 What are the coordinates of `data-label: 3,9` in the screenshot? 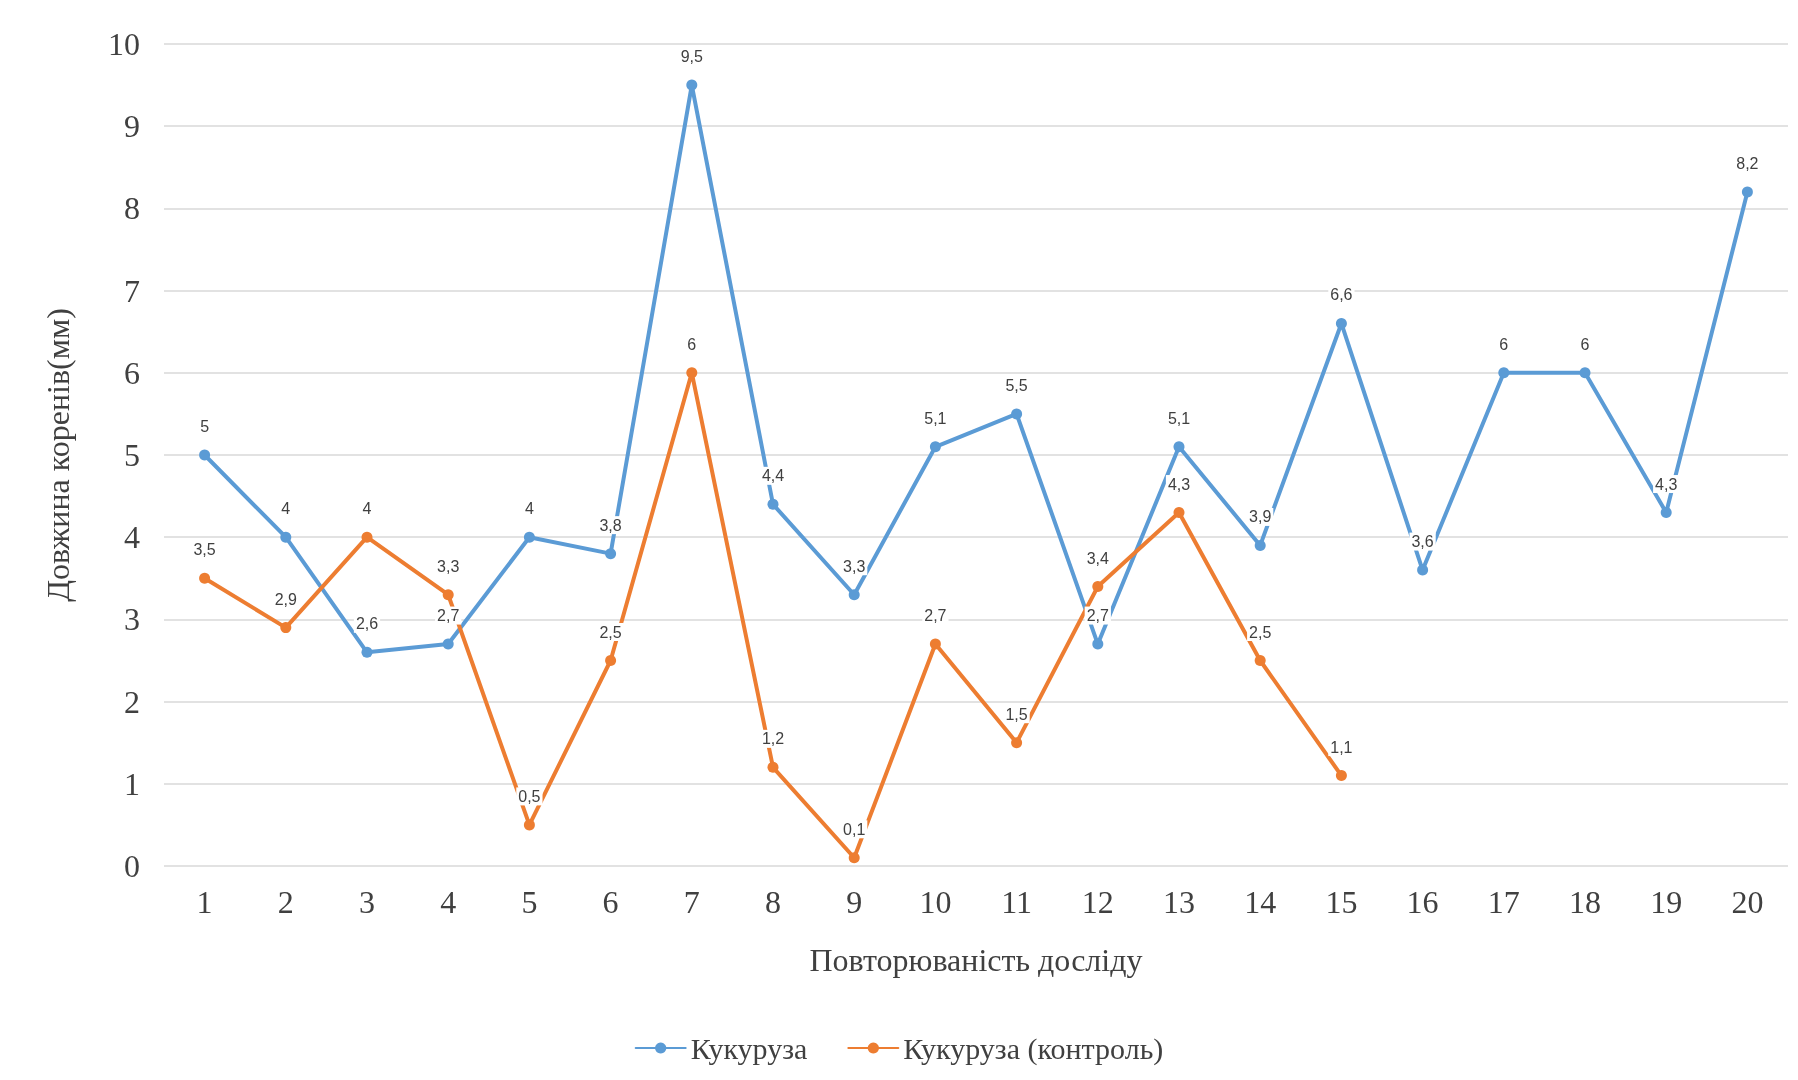 It's located at (1260, 517).